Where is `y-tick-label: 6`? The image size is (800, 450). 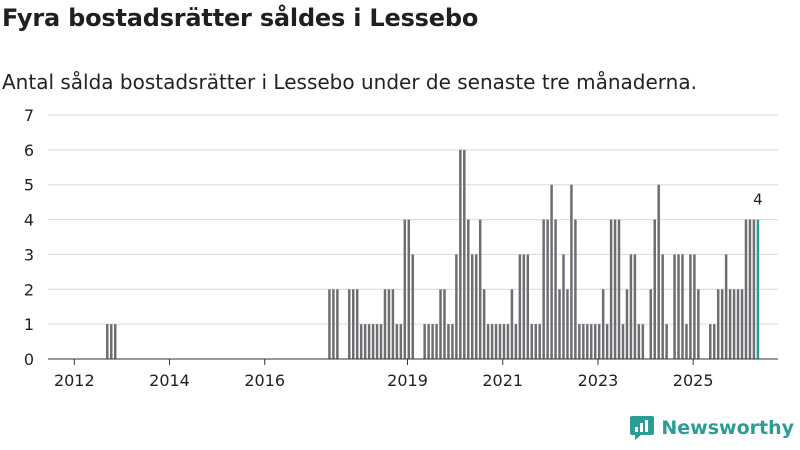
y-tick-label: 6 is located at coordinates (29, 150).